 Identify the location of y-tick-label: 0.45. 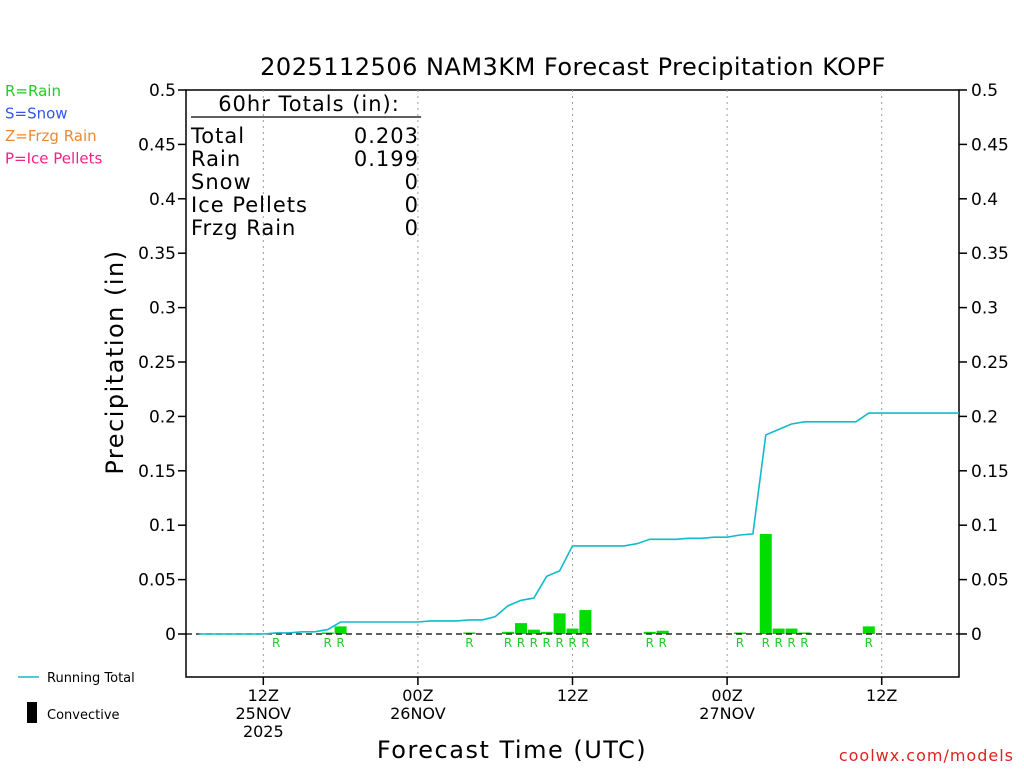
(157, 145).